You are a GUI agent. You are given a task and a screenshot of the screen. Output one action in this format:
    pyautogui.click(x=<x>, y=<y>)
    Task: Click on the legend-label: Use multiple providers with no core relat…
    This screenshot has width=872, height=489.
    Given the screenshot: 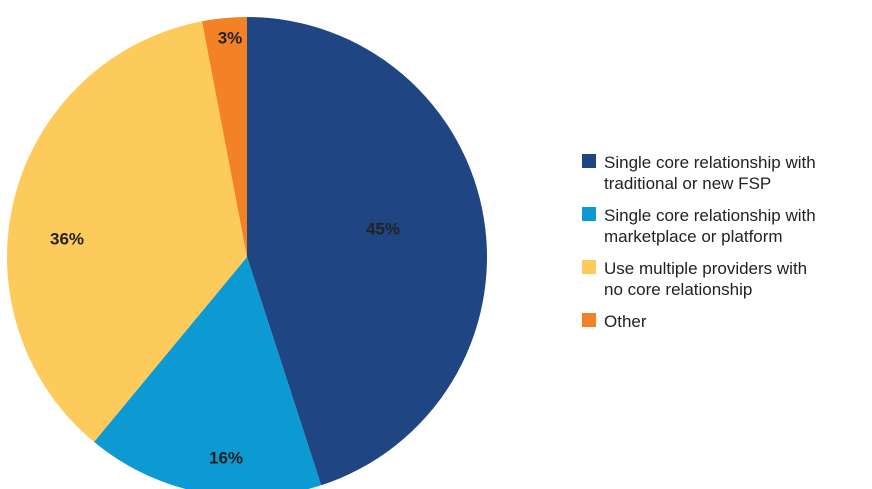 What is the action you would take?
    pyautogui.click(x=705, y=279)
    